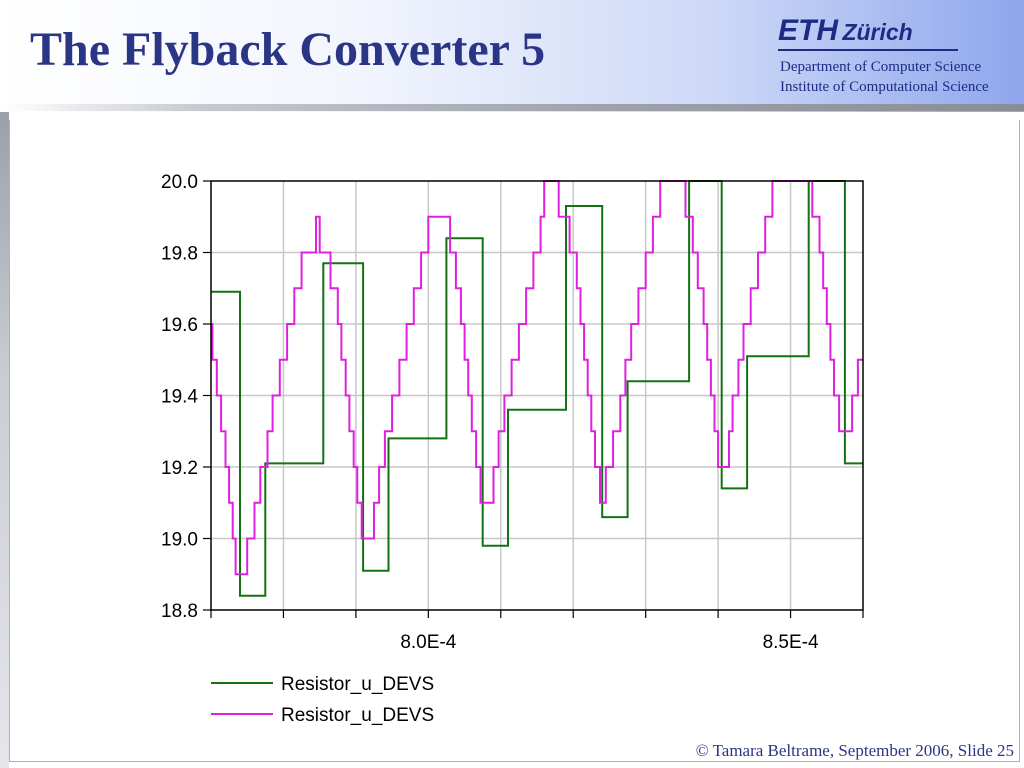 The width and height of the screenshot is (1024, 768). I want to click on y-tick-label: 19.4, so click(179, 397).